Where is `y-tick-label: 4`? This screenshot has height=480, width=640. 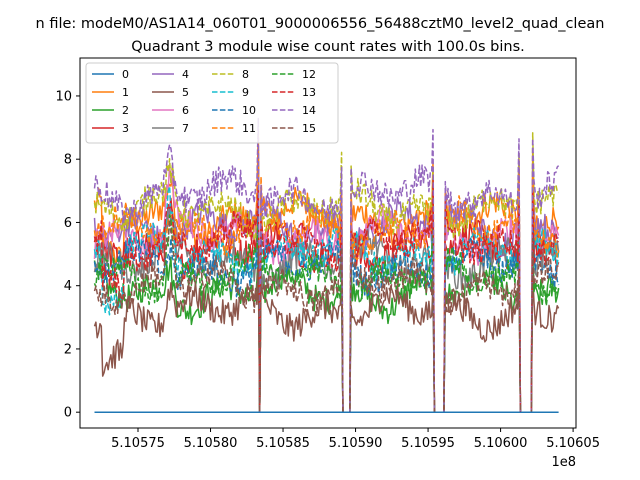 y-tick-label: 4 is located at coordinates (68, 286).